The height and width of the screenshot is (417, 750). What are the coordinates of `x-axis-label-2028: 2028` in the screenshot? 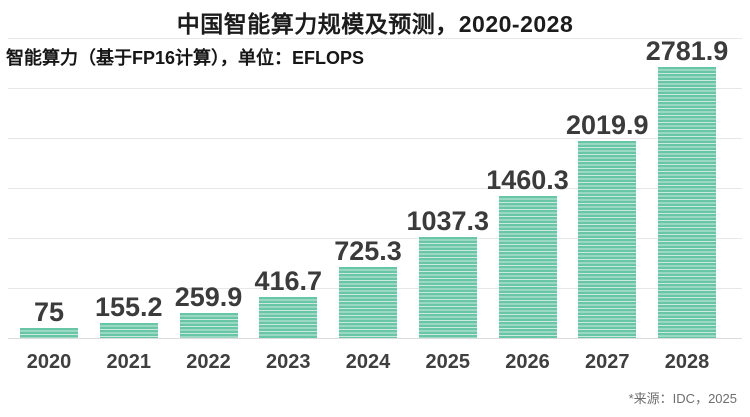 It's located at (687, 362).